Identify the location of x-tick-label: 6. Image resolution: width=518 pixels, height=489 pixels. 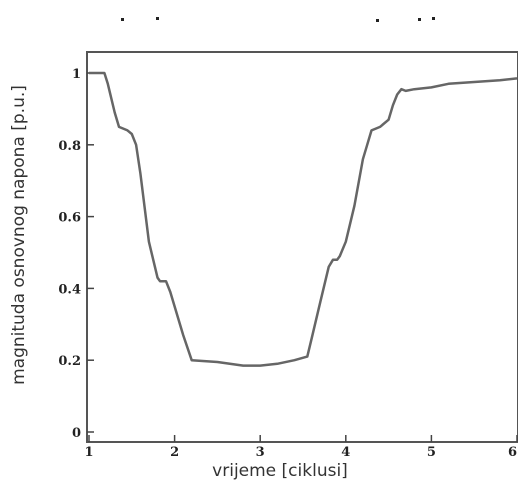
(512, 452).